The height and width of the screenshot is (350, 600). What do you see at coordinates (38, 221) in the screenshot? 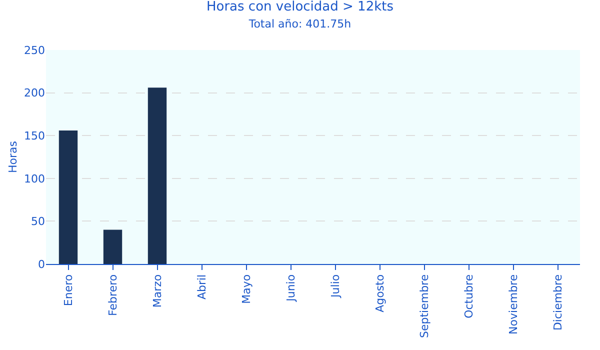
I see `y-tick-label: 50` at bounding box center [38, 221].